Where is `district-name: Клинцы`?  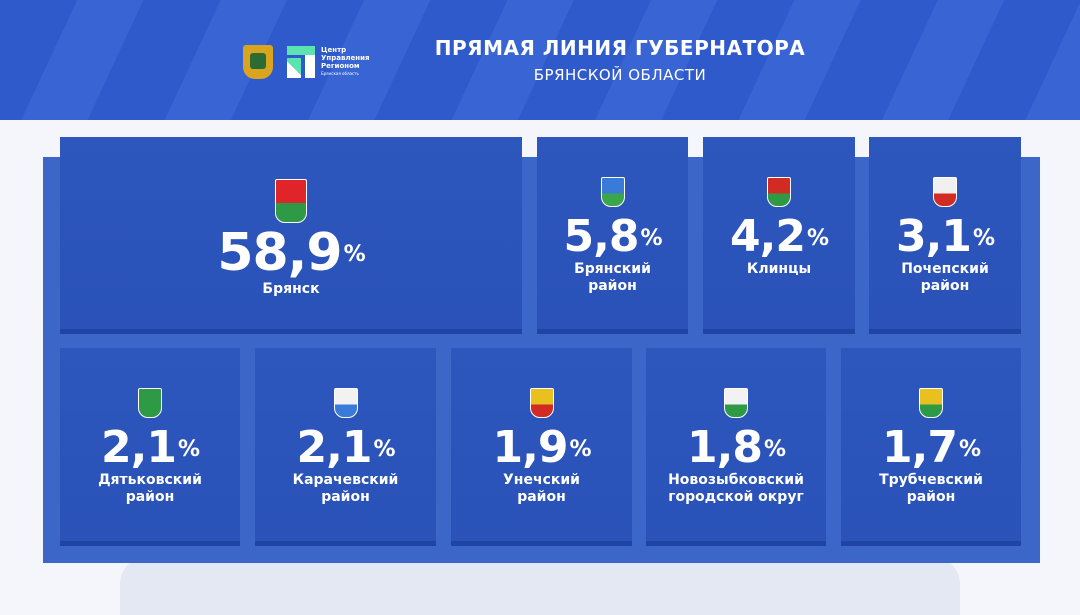
district-name: Клинцы is located at coordinates (779, 269).